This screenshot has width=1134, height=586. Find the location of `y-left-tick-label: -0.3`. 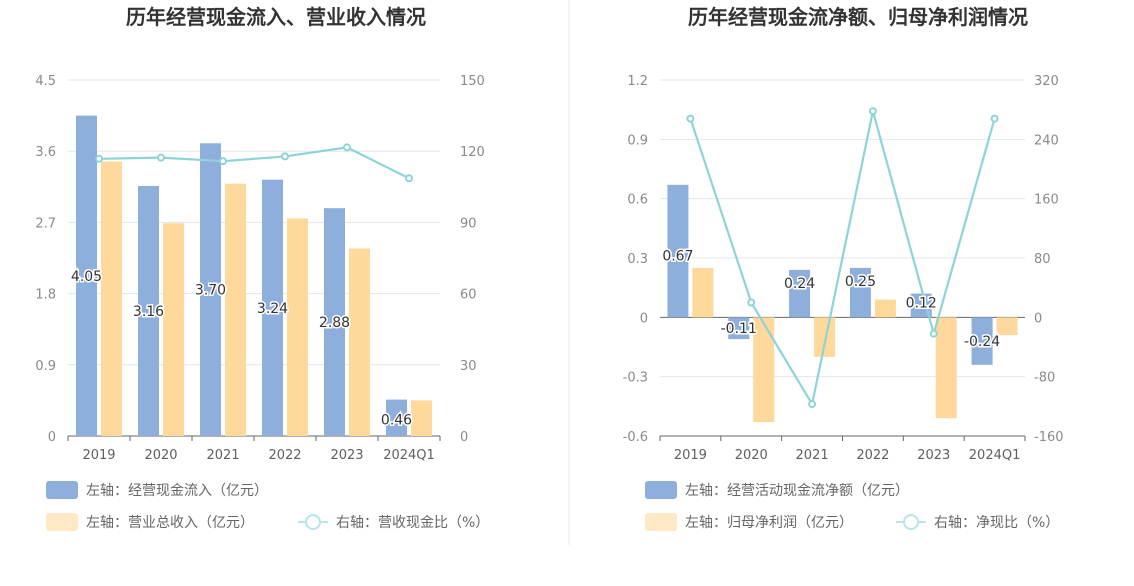

y-left-tick-label: -0.3 is located at coordinates (635, 378).